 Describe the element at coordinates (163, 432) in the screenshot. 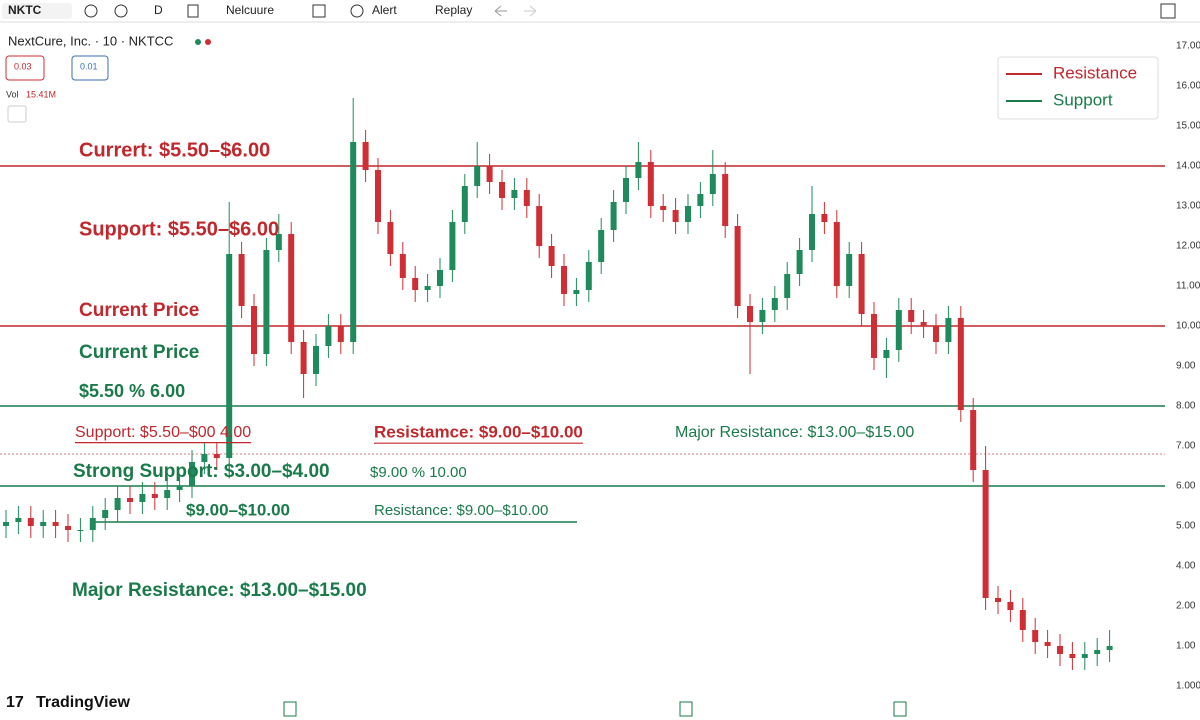

I see `annotation: Support: $5.50–$00 4.00` at that location.